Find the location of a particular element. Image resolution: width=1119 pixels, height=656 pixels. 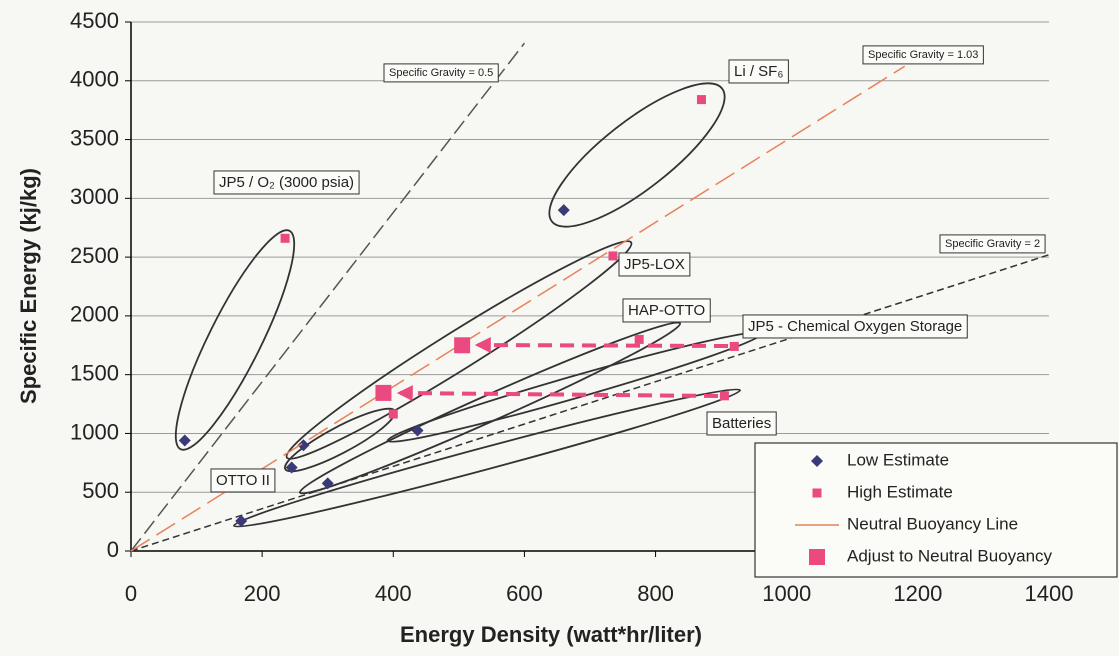

x-tick-label: 800 is located at coordinates (655, 593).